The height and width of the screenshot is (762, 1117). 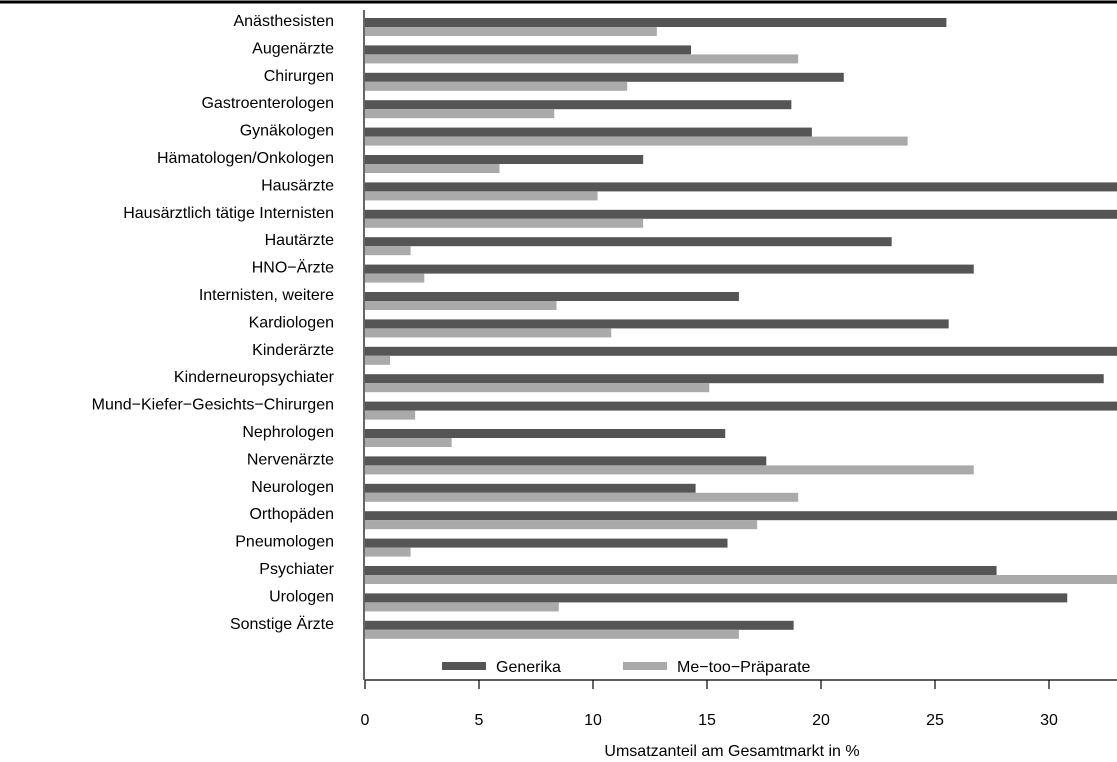 What do you see at coordinates (582, 497) in the screenshot?
I see `bar-me-too-praparate-neurologen` at bounding box center [582, 497].